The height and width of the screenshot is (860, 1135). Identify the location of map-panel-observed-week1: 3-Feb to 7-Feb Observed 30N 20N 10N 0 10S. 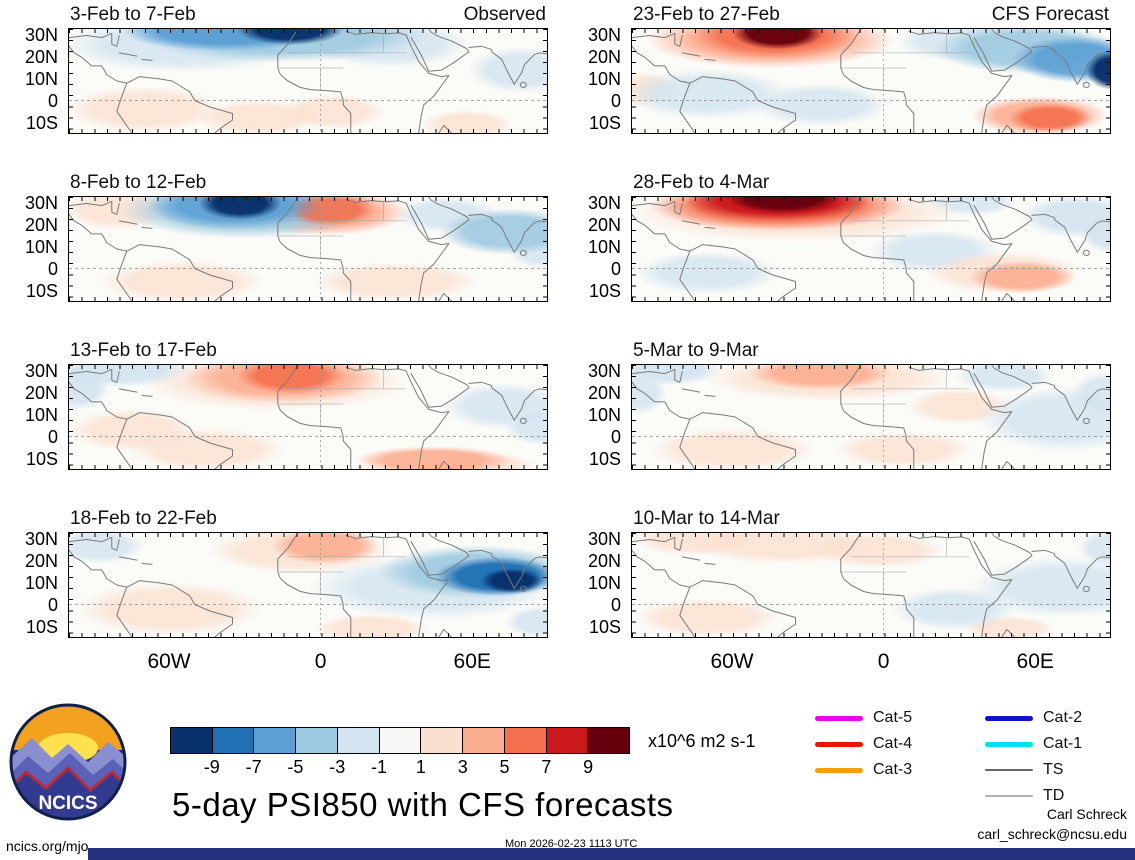
(286, 69).